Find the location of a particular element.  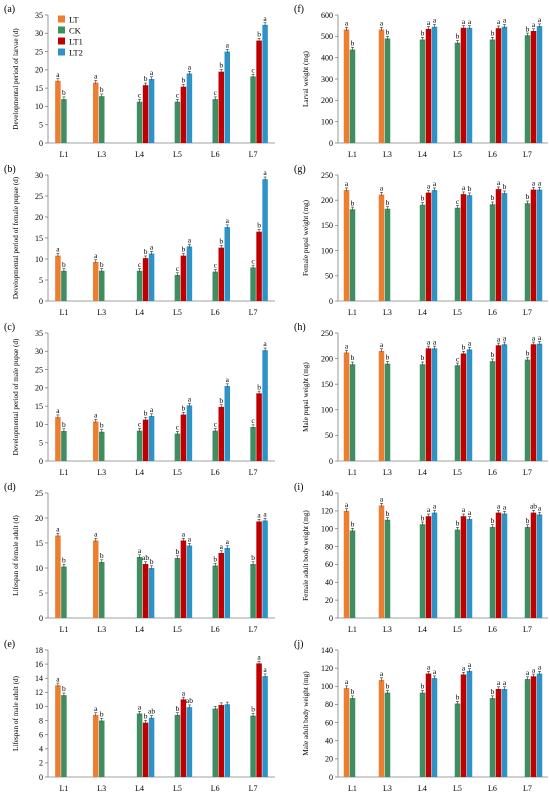

y-tick-label: 25 is located at coordinates (39, 493).